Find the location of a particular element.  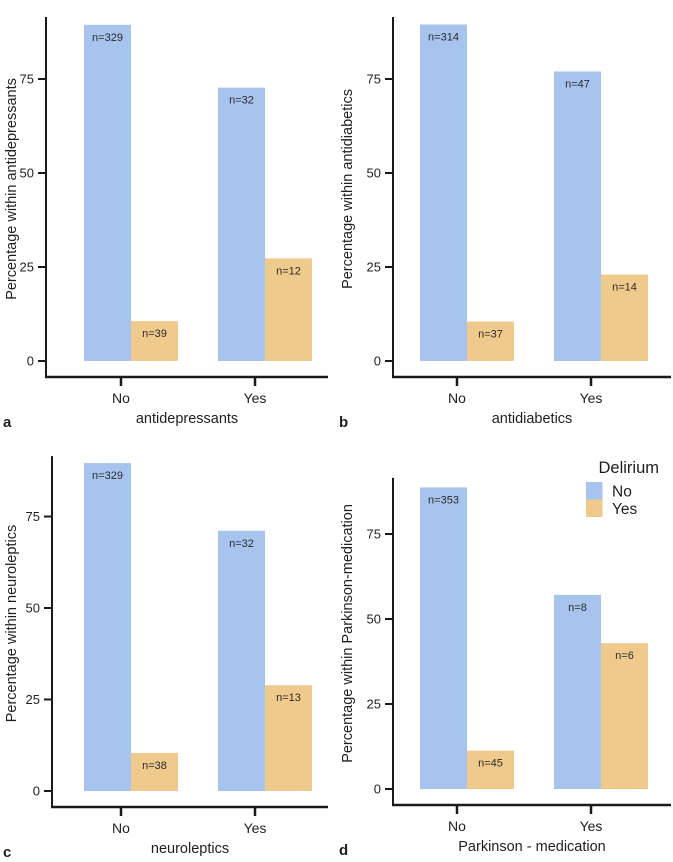

bar-c-no-no is located at coordinates (107, 627).